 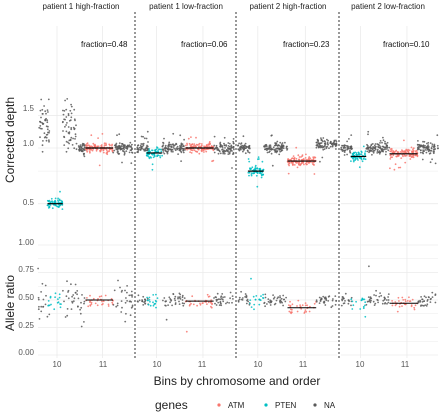 I want to click on legend-title: genes, so click(x=171, y=405).